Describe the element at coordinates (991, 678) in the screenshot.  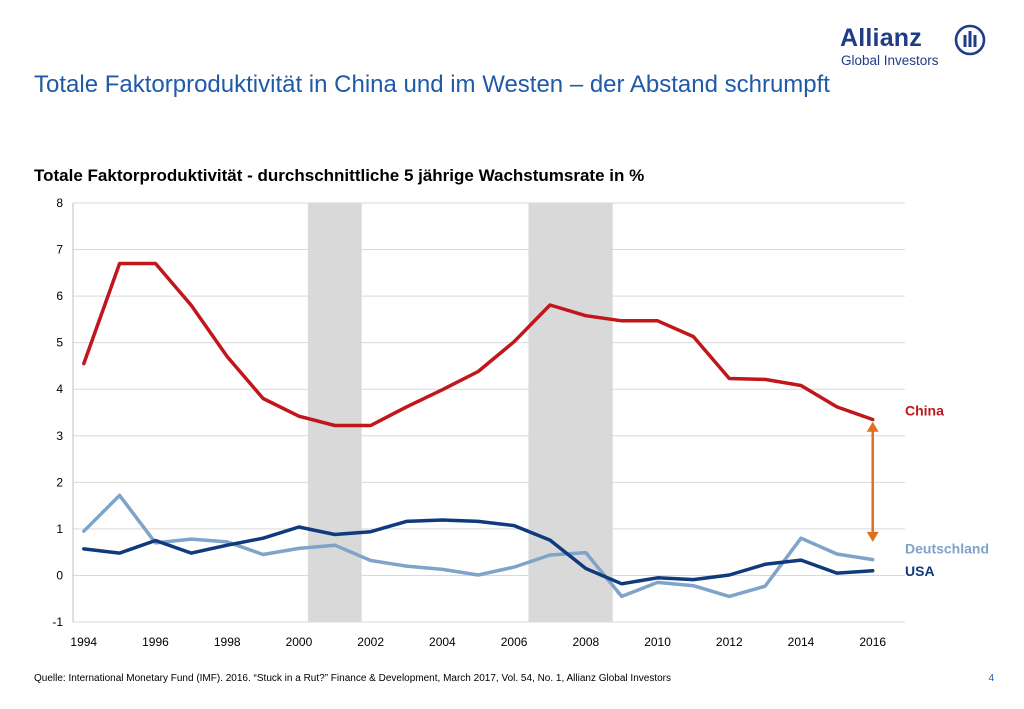
I see `page-number: 4` at that location.